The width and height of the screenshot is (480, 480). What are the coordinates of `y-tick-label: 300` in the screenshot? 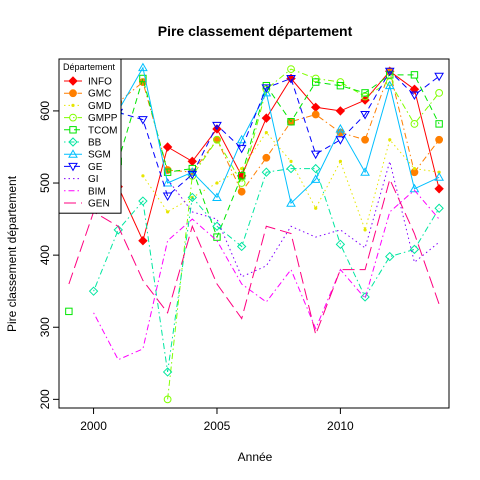 It's located at (45, 327).